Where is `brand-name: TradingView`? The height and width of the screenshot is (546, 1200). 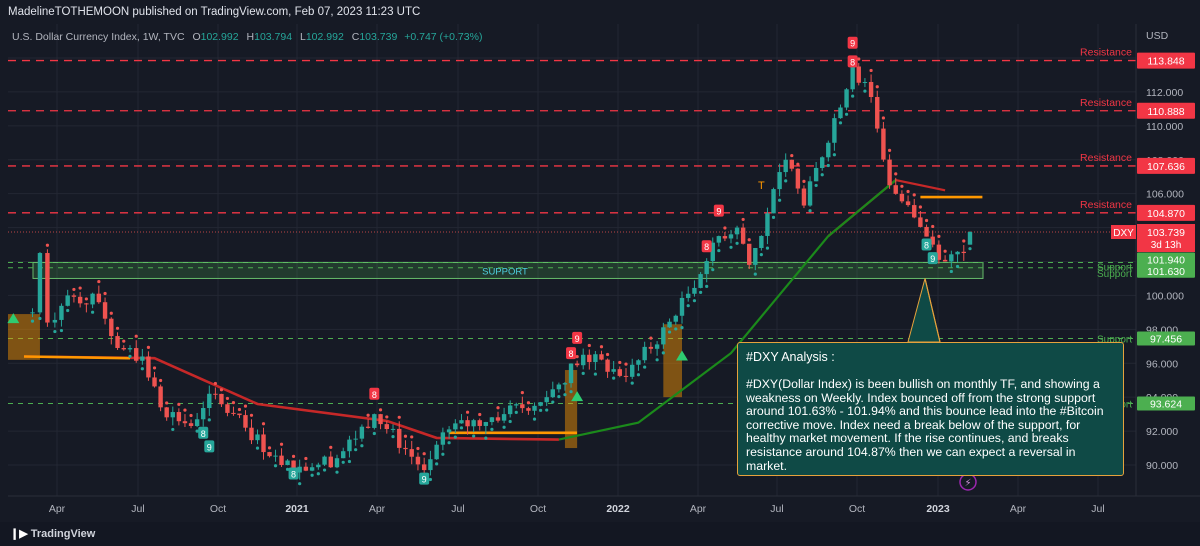 brand-name: TradingView is located at coordinates (63, 534).